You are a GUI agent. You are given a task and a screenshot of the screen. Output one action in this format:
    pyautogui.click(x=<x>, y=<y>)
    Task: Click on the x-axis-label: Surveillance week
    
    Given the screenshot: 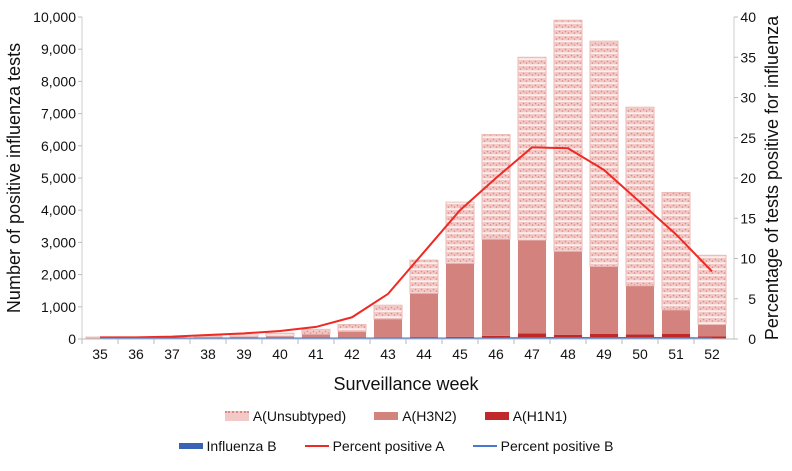 What is the action you would take?
    pyautogui.click(x=406, y=384)
    